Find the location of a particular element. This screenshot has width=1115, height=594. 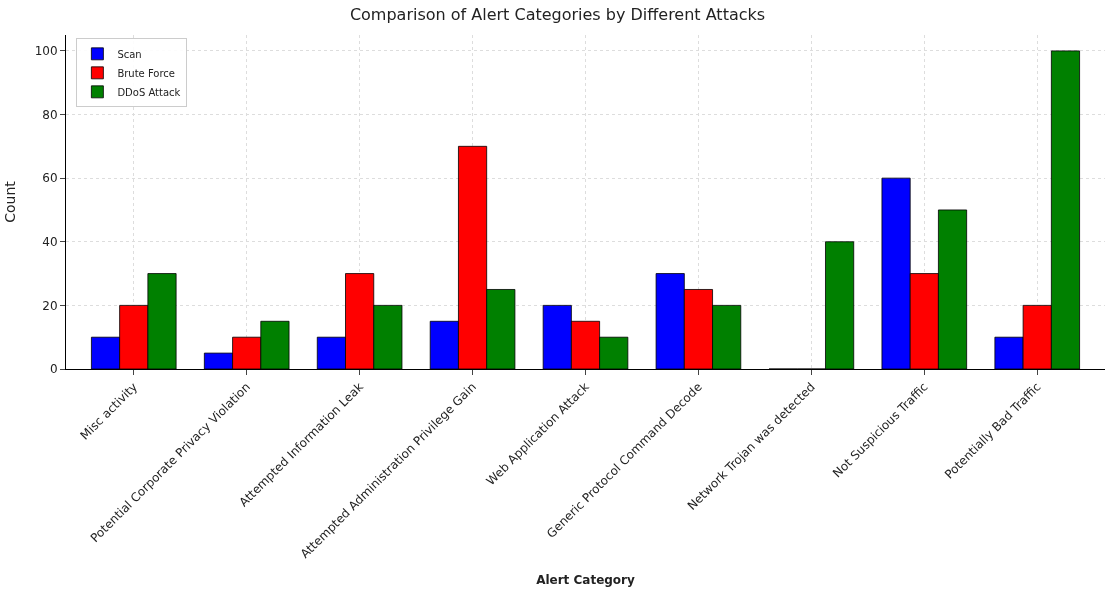

y-tick-label: 100 is located at coordinates (46, 51).